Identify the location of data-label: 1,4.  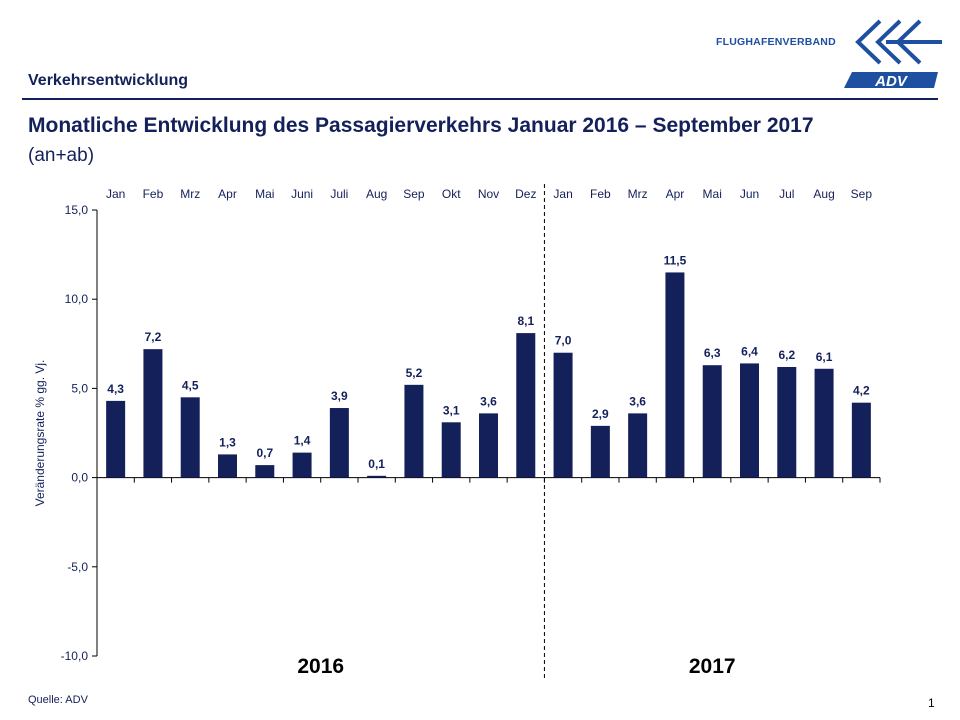
(302, 441).